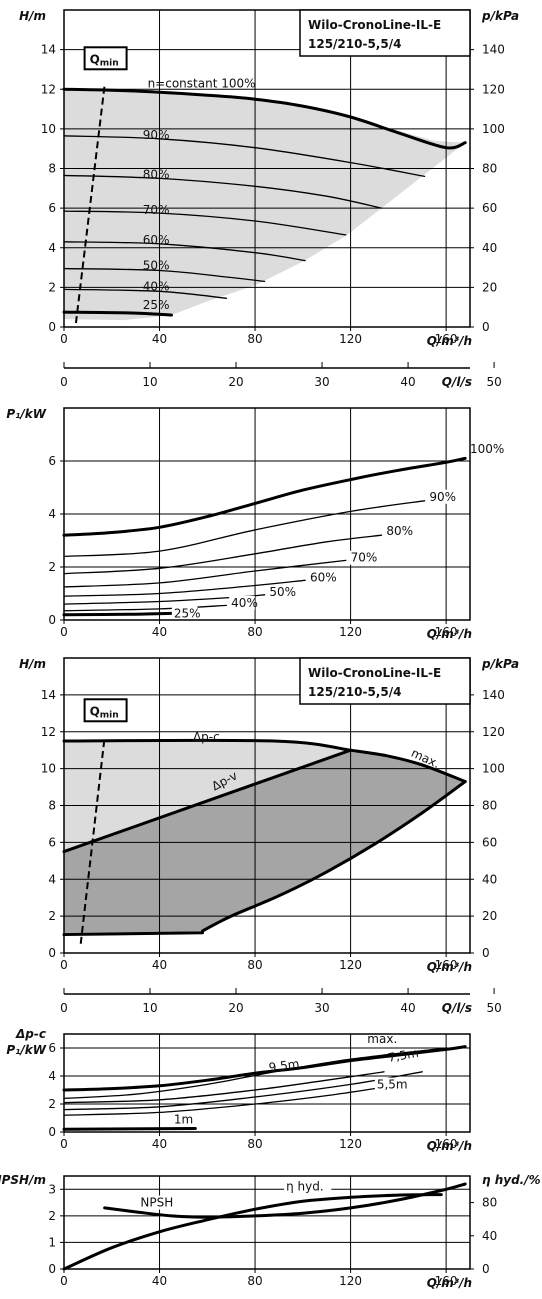  Describe the element at coordinates (48, 129) in the screenshot. I see `h1-y-tick-label: 10` at that location.